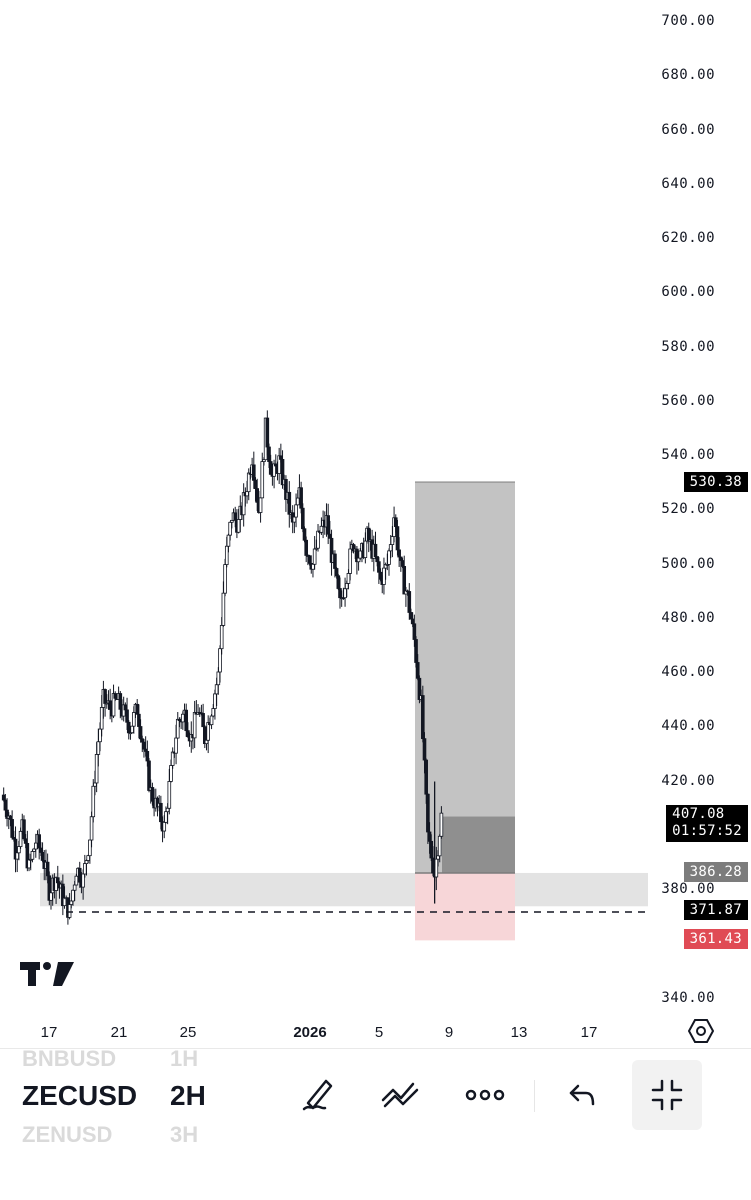  What do you see at coordinates (688, 183) in the screenshot?
I see `price-axis-label: 640.00` at bounding box center [688, 183].